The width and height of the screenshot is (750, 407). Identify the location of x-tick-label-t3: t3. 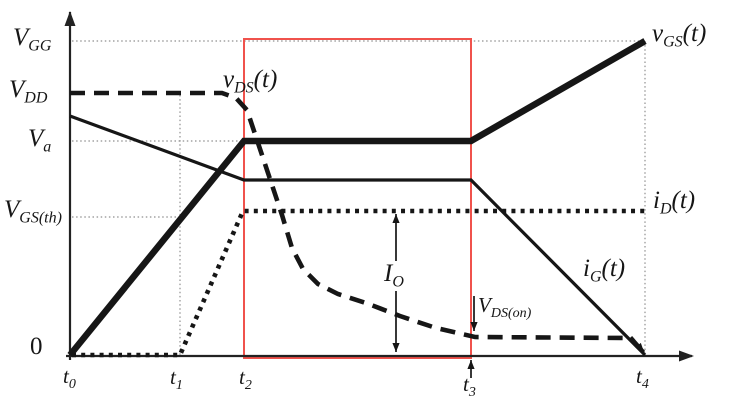
(469, 386).